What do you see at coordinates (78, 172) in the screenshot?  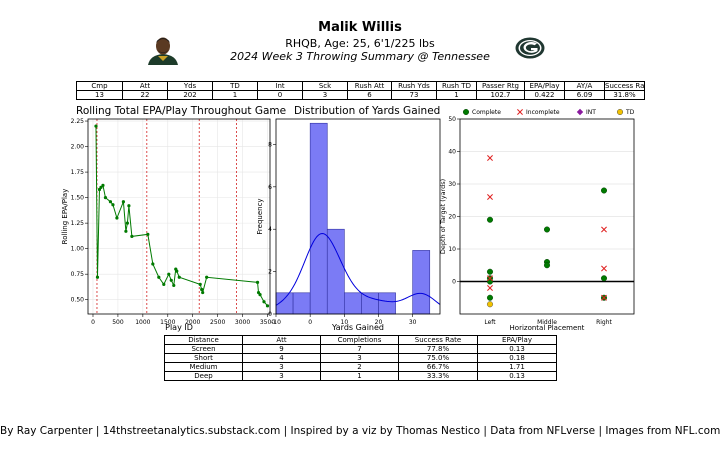 I see `y-tick-label: 1.75` at bounding box center [78, 172].